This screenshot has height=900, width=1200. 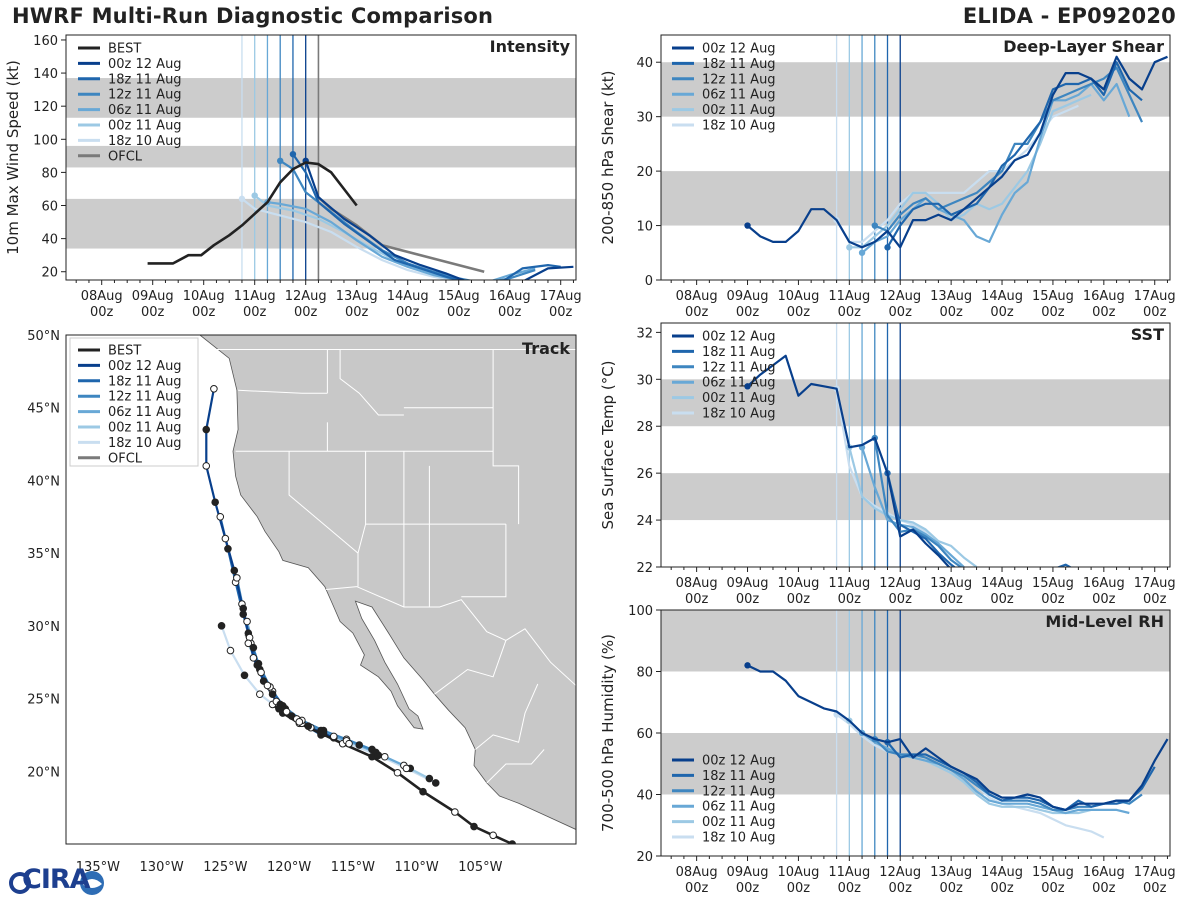 What do you see at coordinates (739, 791) in the screenshot?
I see `legend-label: 12z 11 Aug` at bounding box center [739, 791].